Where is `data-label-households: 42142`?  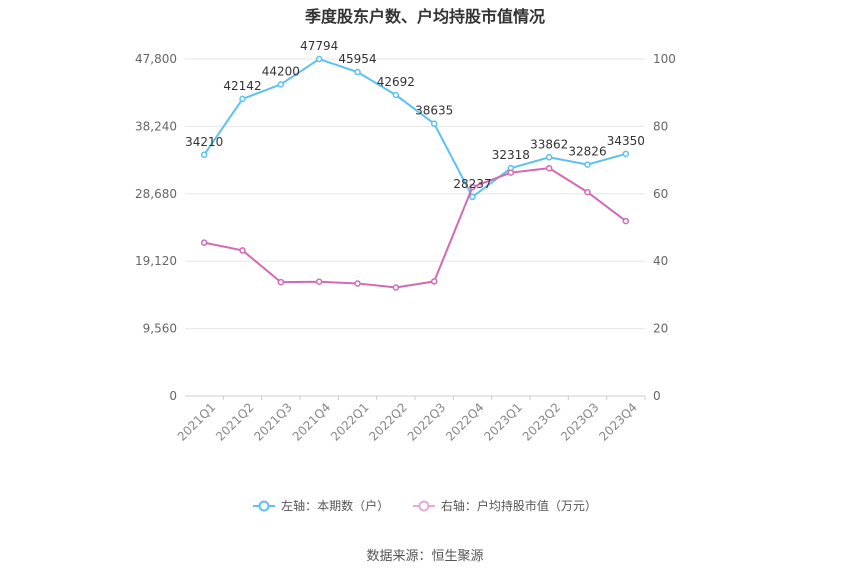
data-label-households: 42142 is located at coordinates (242, 86).